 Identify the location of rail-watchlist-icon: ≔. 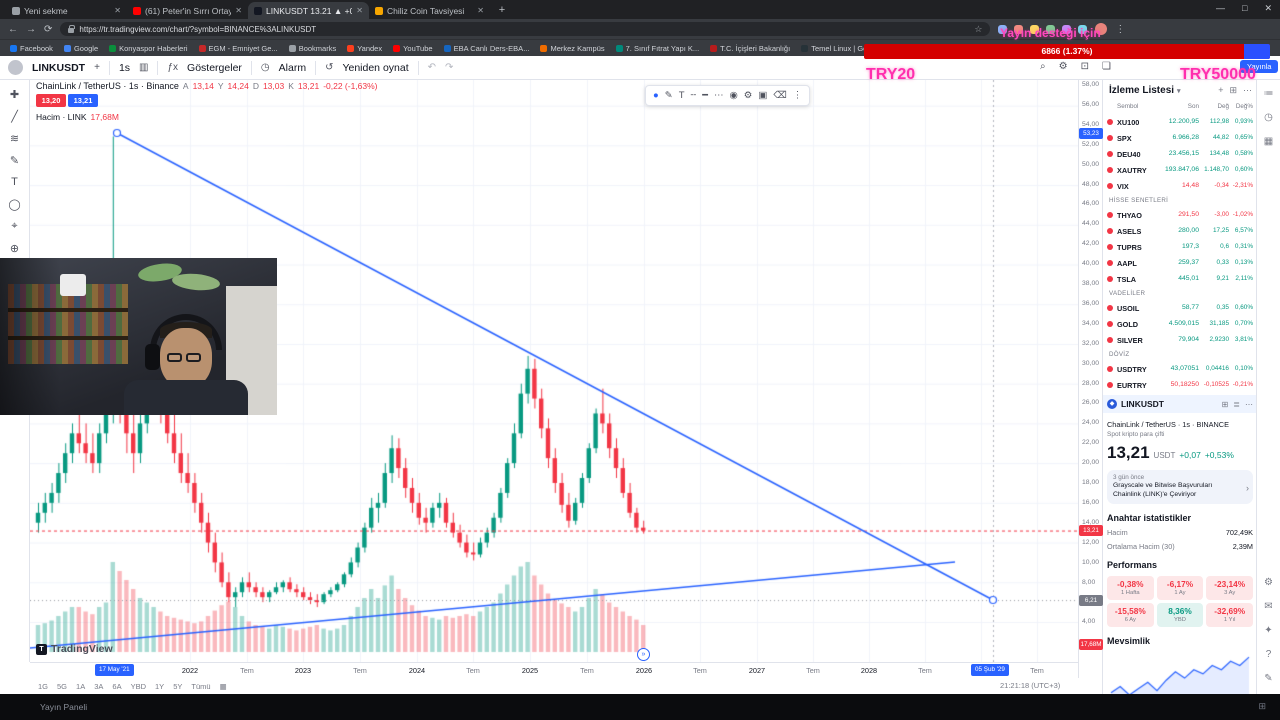
(1268, 93).